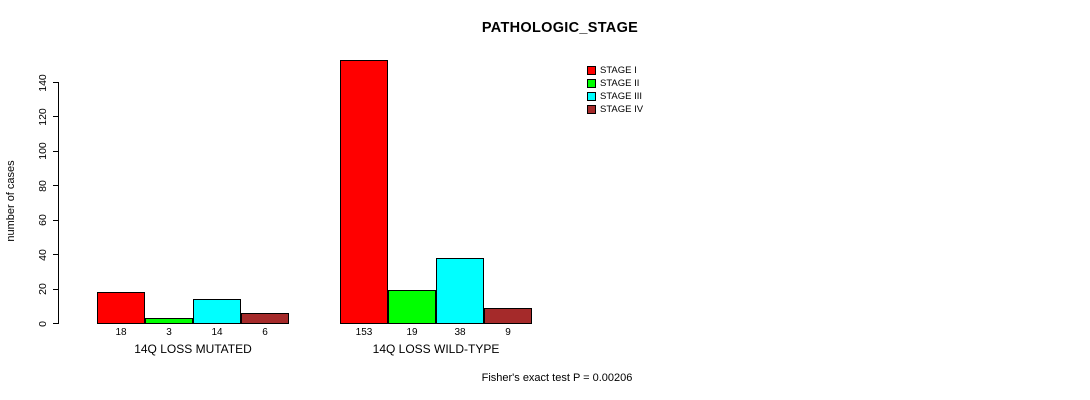  I want to click on x-category-label: 14Q LOSS WILD-TYPE, so click(436, 349).